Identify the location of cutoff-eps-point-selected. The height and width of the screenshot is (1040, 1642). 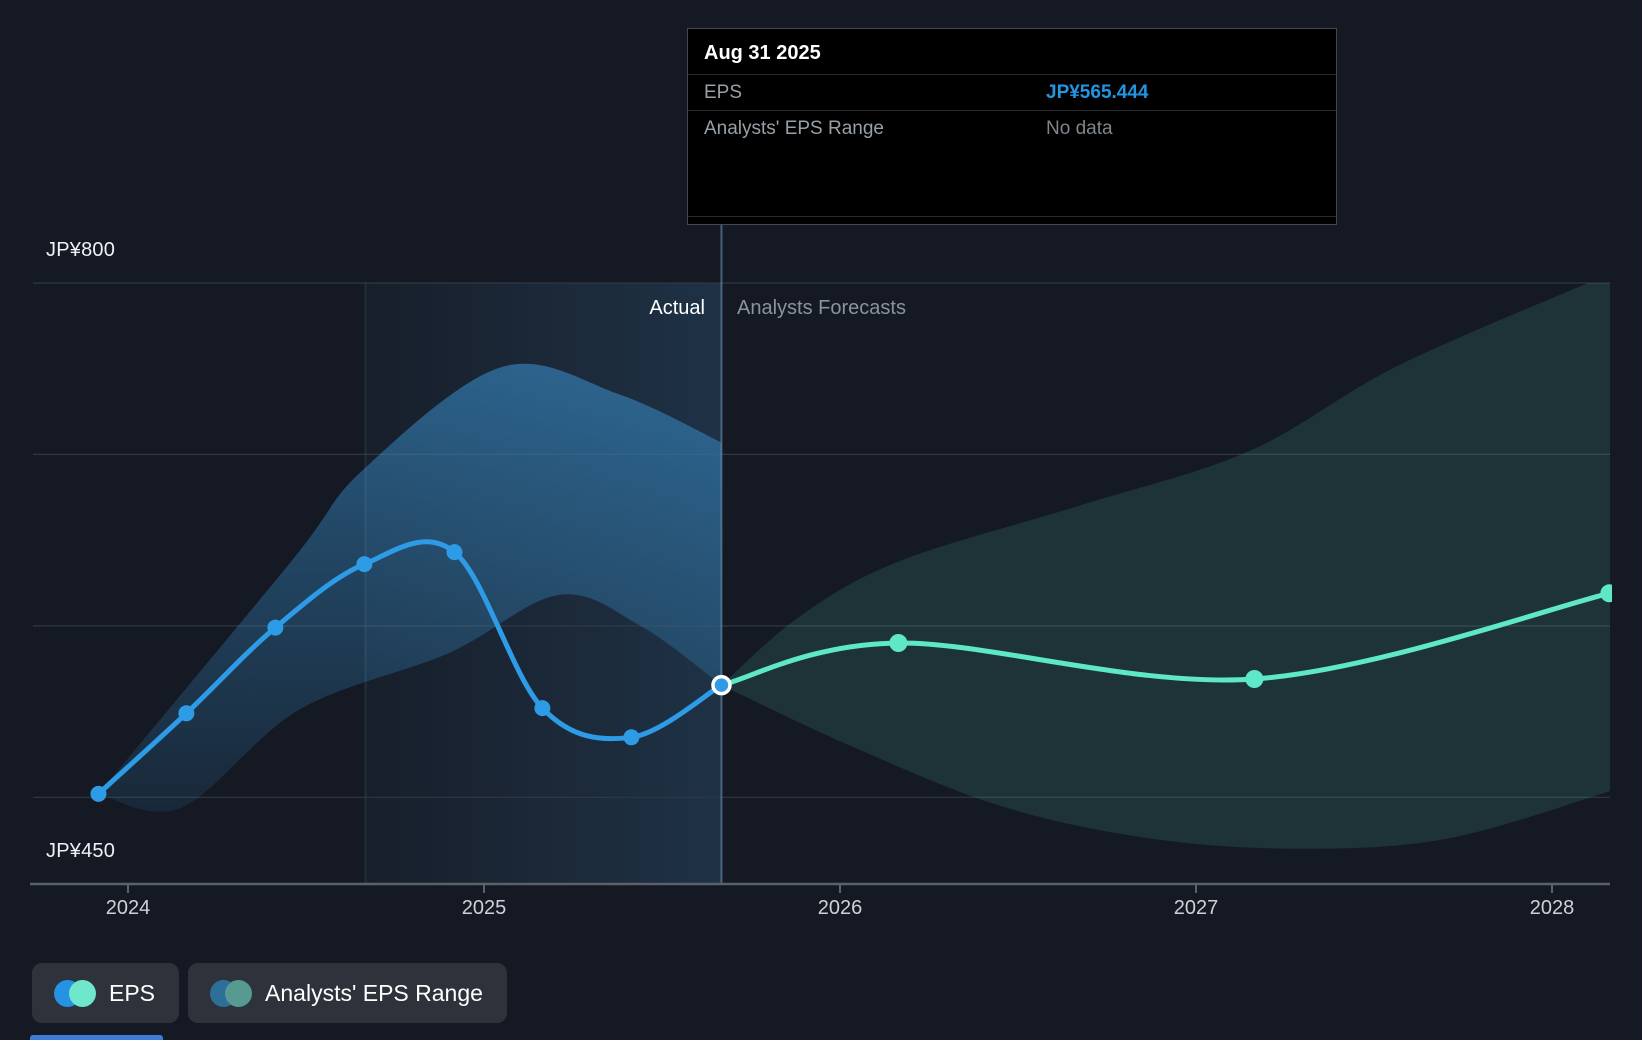
(721, 685).